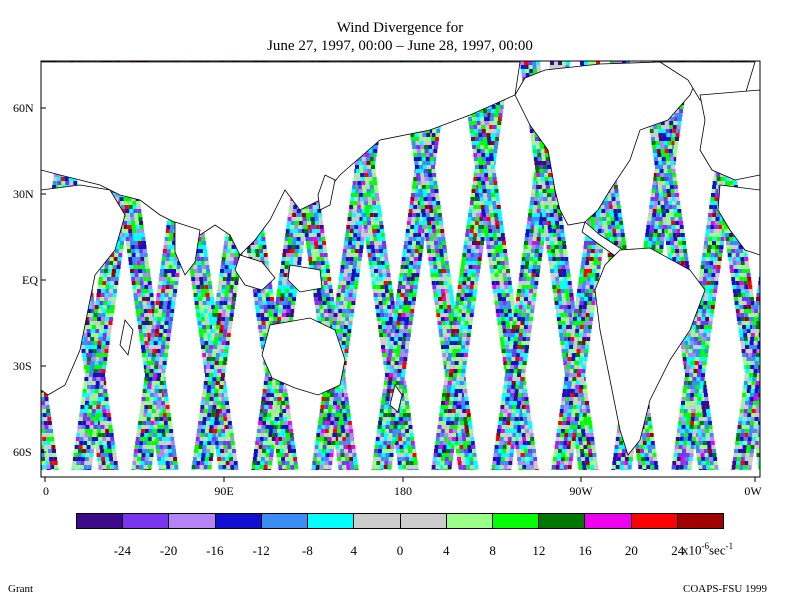 Image resolution: width=800 pixels, height=600 pixels. Describe the element at coordinates (581, 491) in the screenshot. I see `lon-label-90w: 90W` at that location.